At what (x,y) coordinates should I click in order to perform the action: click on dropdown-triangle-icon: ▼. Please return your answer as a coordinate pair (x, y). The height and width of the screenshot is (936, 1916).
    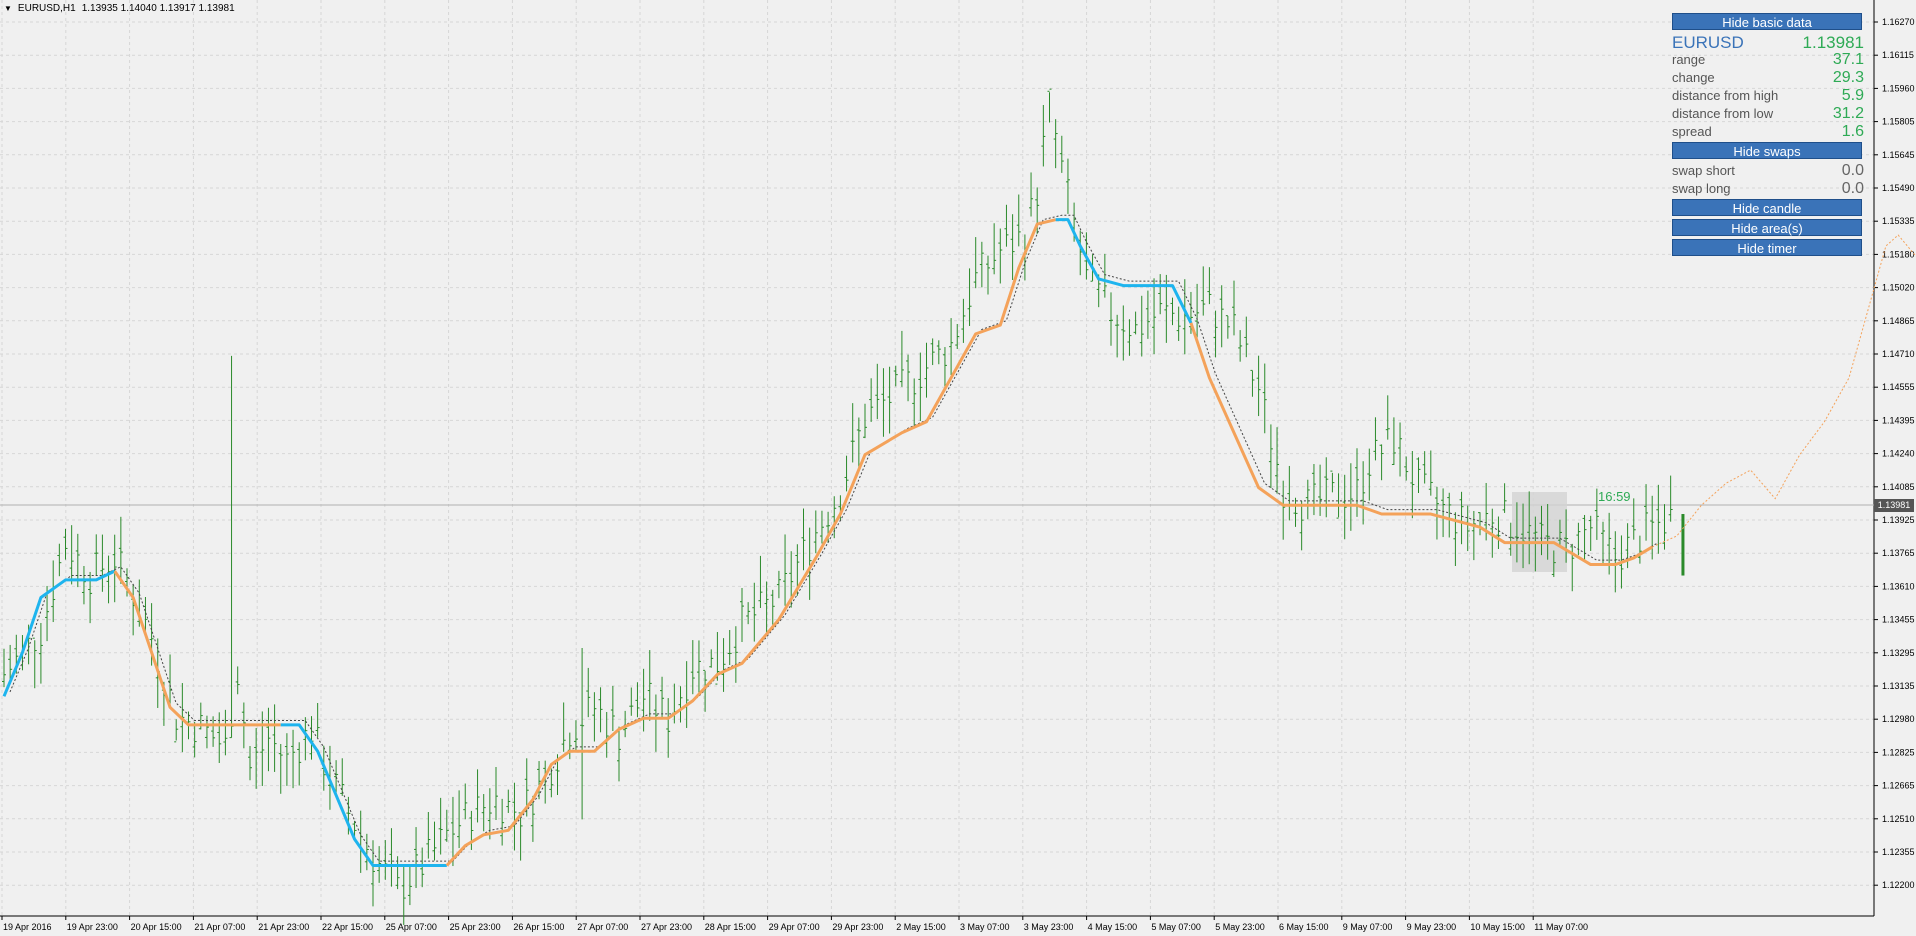
    Looking at the image, I should click on (8, 8).